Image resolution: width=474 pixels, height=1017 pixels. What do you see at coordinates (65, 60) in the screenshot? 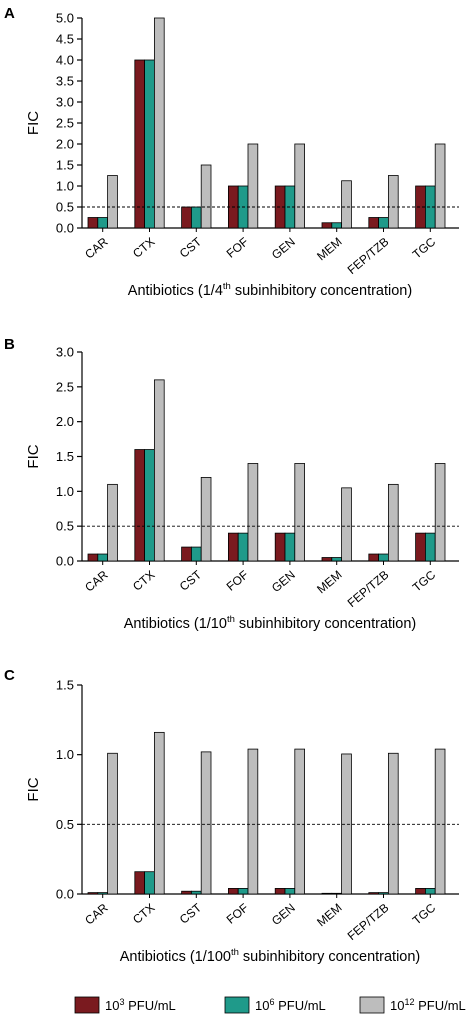
I see `y-tick-label: 4.0` at bounding box center [65, 60].